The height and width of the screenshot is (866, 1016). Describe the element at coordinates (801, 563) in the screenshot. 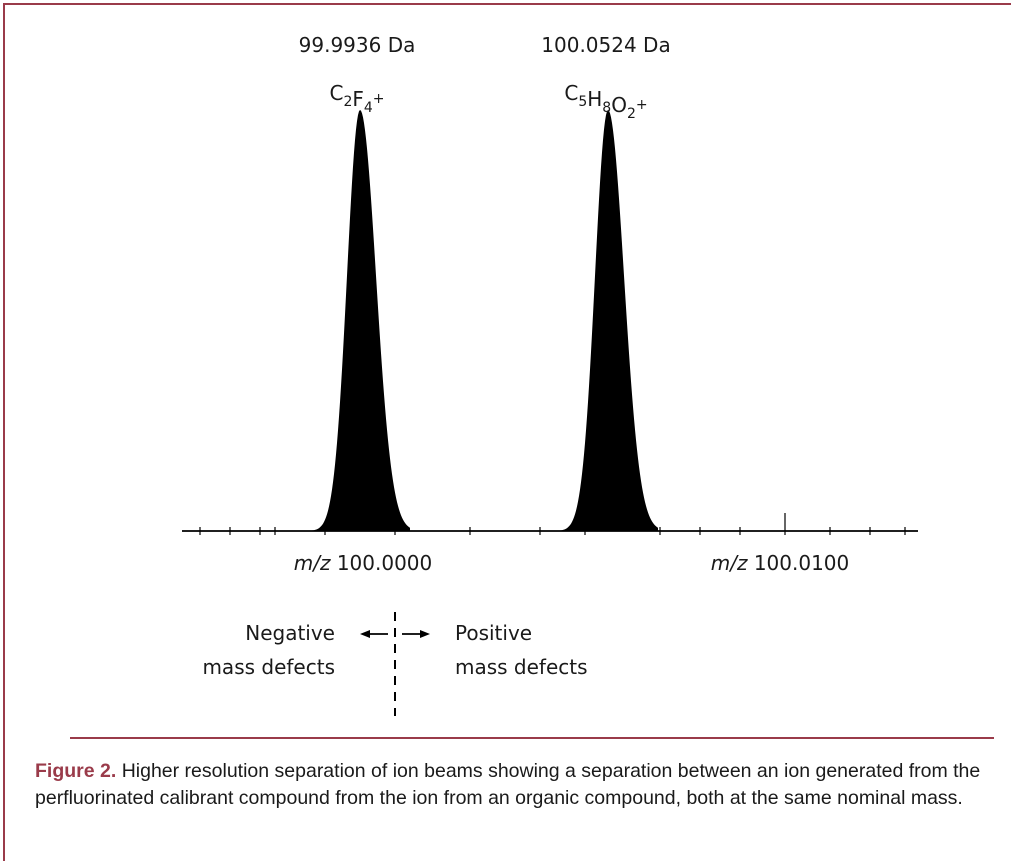

I see `tick-value: 100.0100` at that location.